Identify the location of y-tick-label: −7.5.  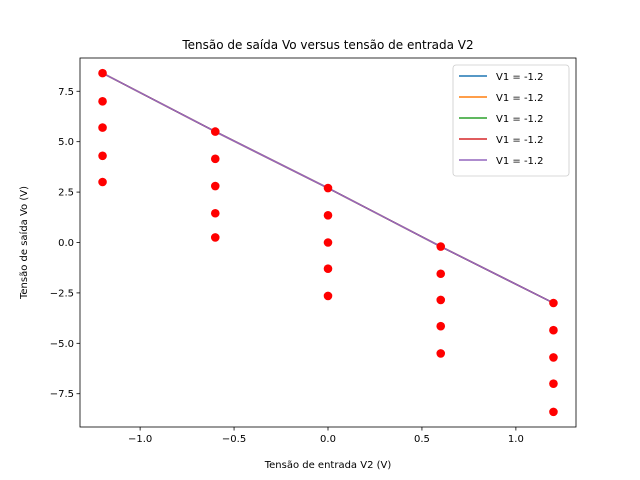
(62, 394).